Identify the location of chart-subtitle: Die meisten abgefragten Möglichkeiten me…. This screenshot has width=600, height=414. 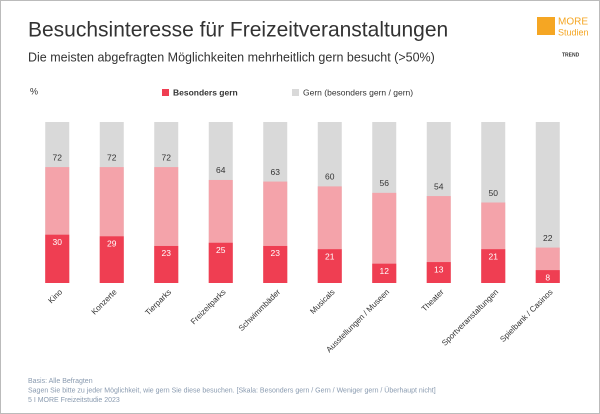
(231, 57).